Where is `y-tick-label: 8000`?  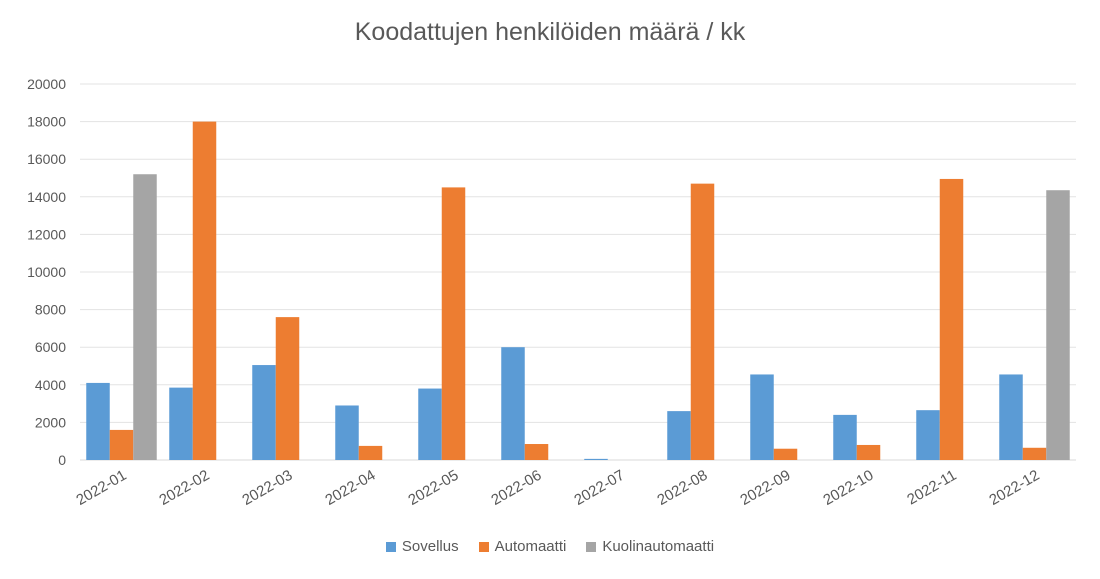 y-tick-label: 8000 is located at coordinates (50, 310).